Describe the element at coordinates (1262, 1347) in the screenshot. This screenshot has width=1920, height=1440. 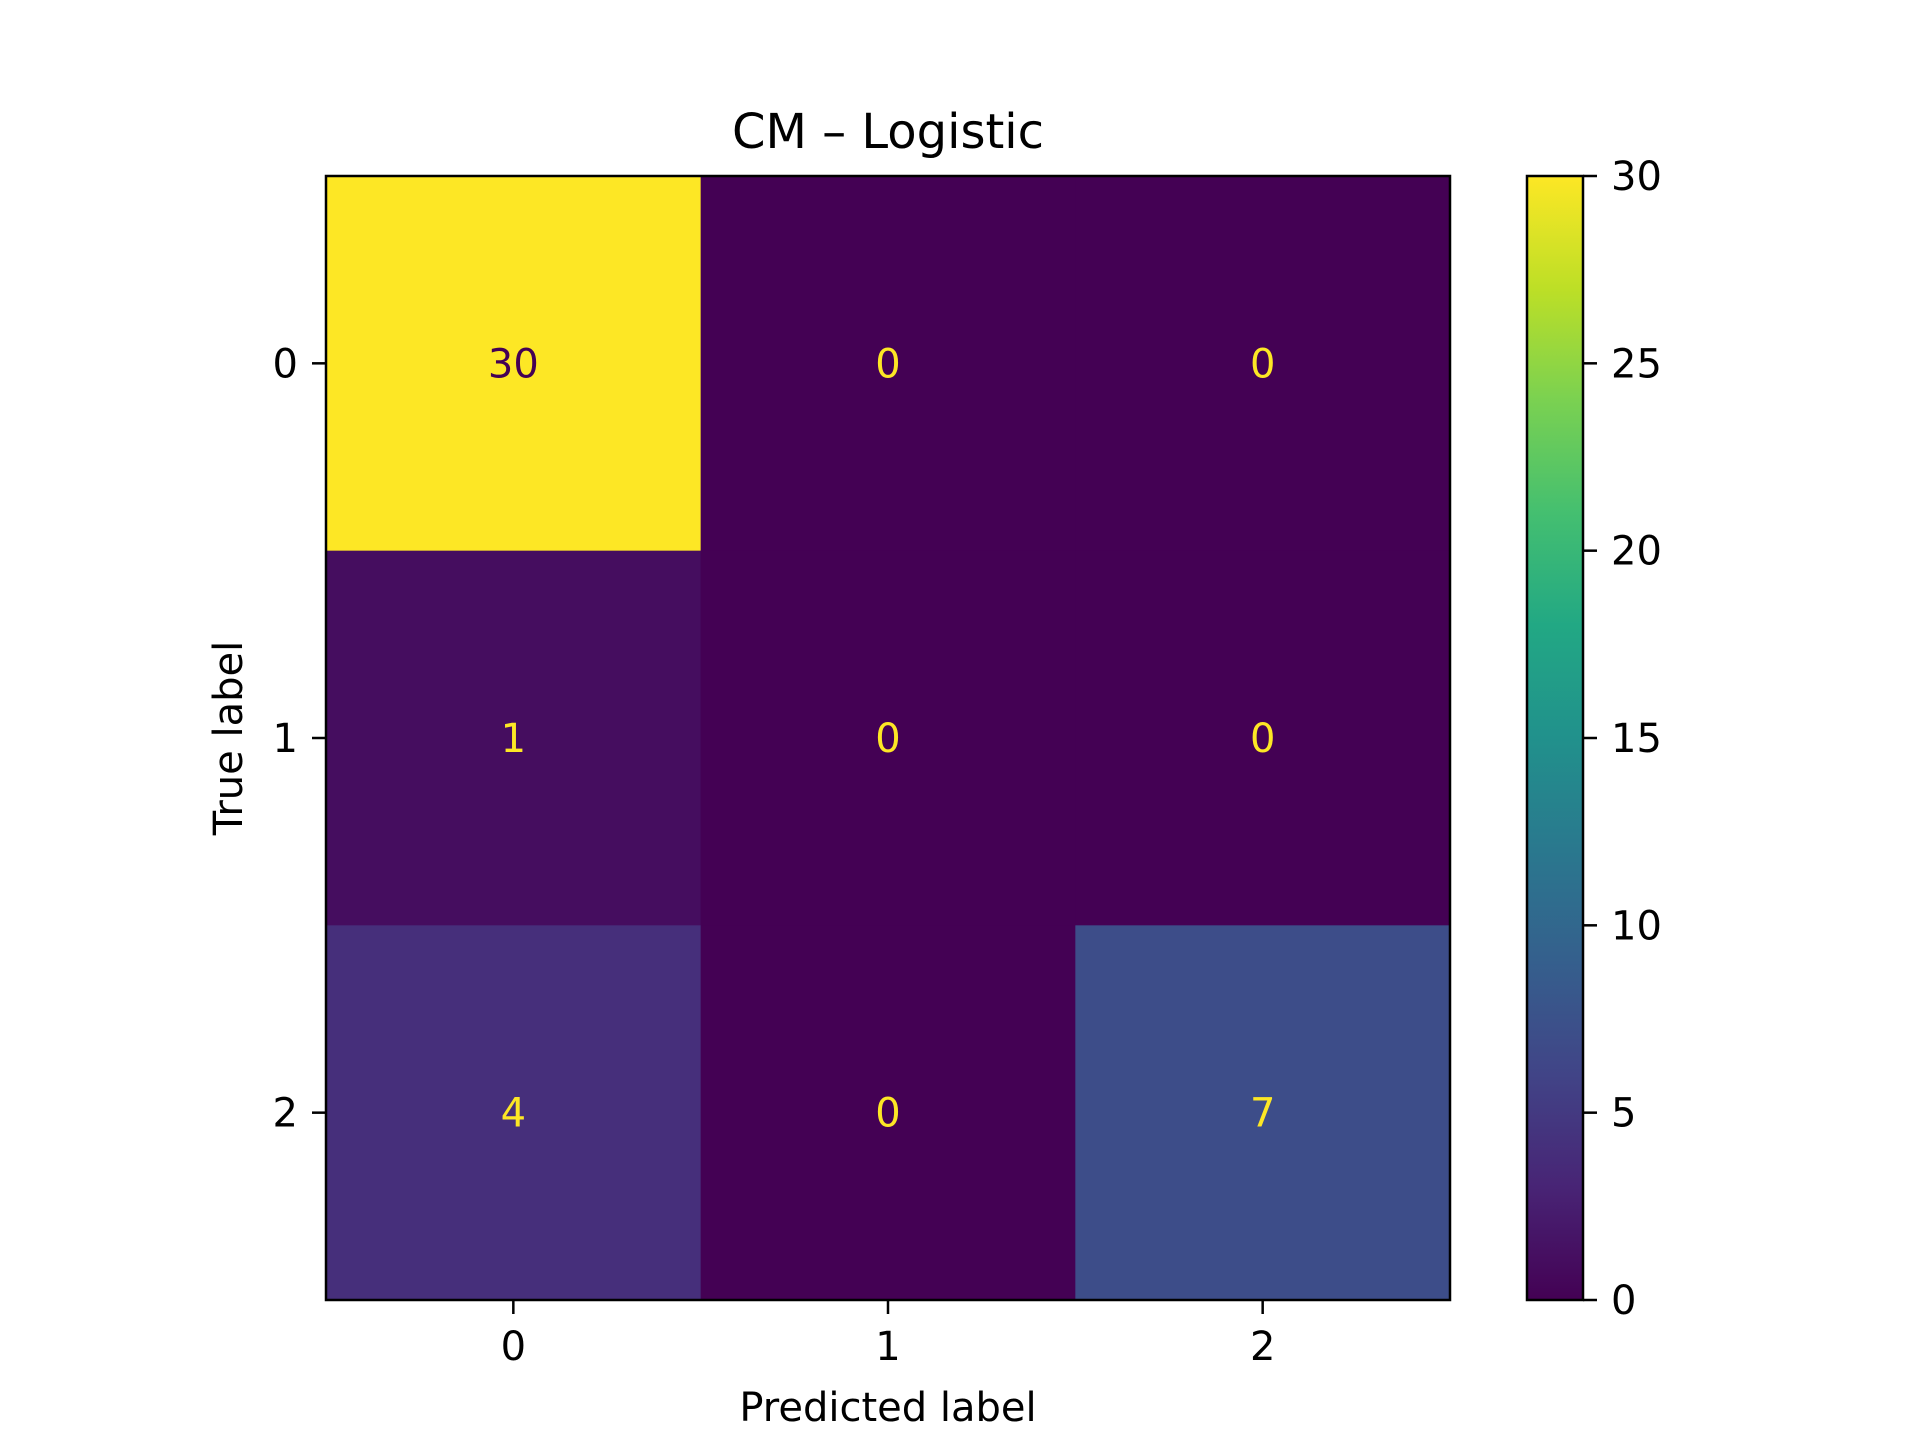
I see `x-tick-label: 2` at that location.